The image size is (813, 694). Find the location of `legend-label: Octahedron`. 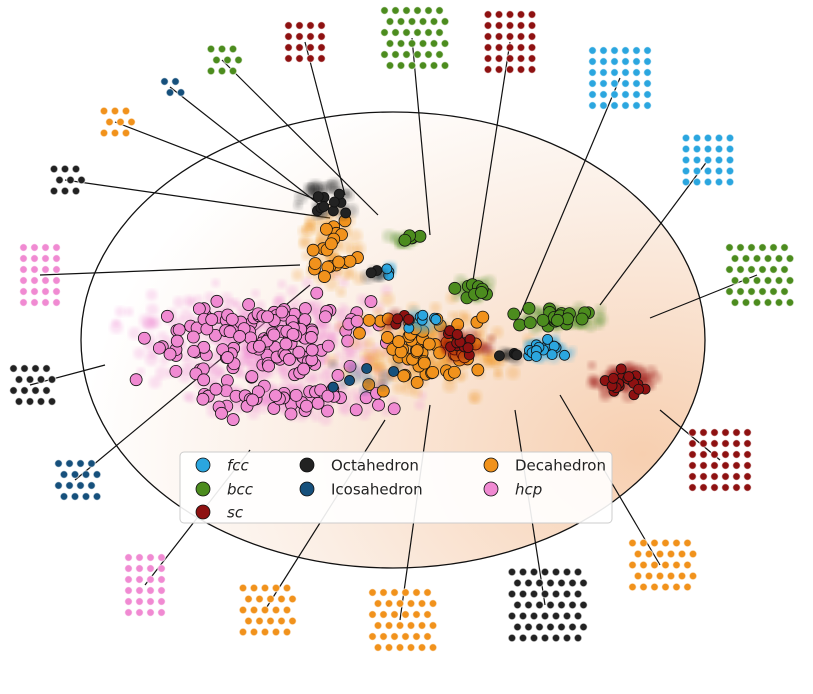

legend-label: Octahedron is located at coordinates (375, 466).